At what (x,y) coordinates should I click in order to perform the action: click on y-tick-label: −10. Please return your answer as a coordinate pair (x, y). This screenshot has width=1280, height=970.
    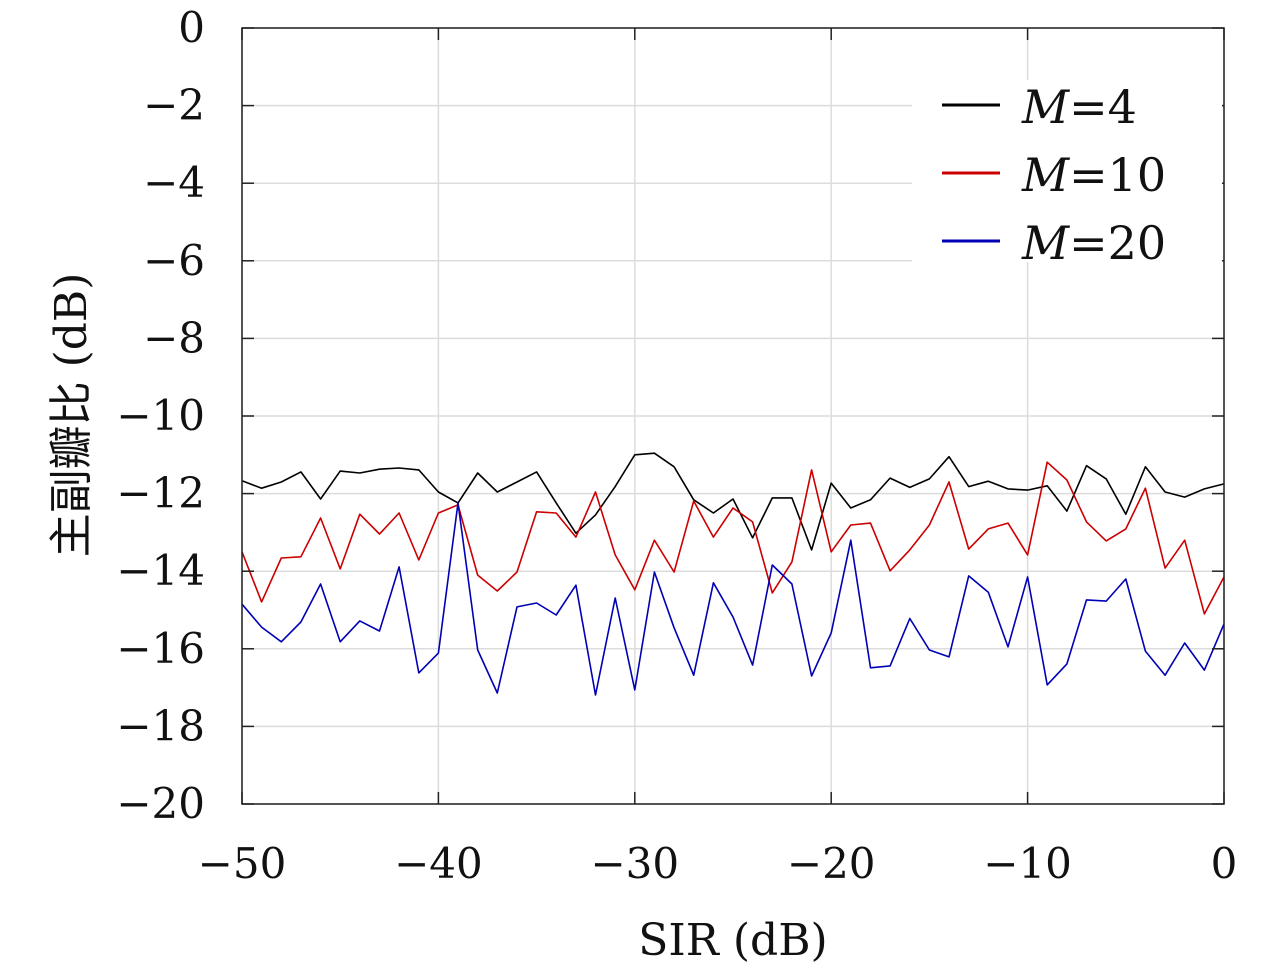
    Looking at the image, I should click on (160, 415).